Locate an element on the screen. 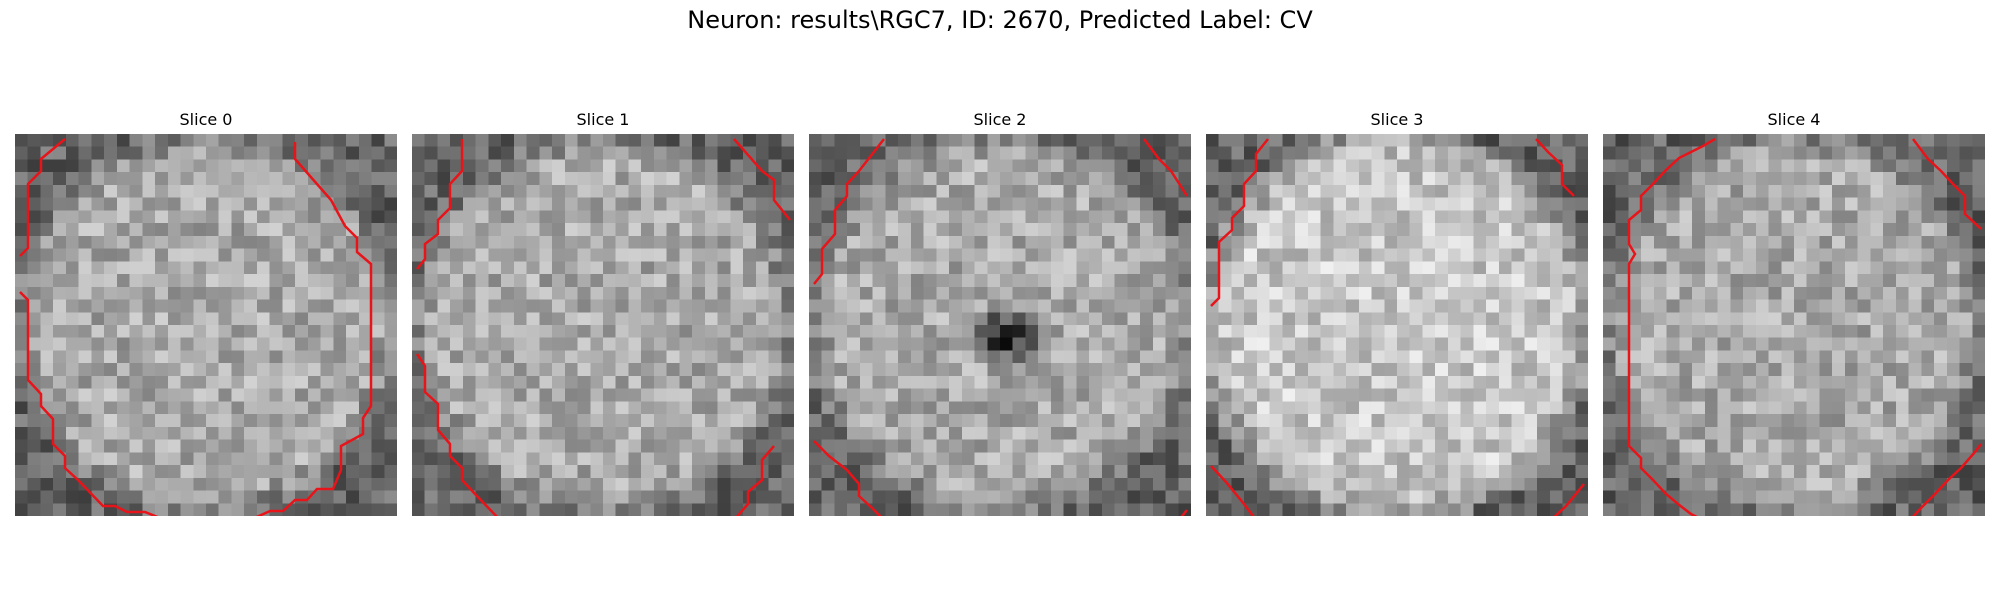 The height and width of the screenshot is (600, 2000). slice-title-2: Slice 2 is located at coordinates (1000, 119).